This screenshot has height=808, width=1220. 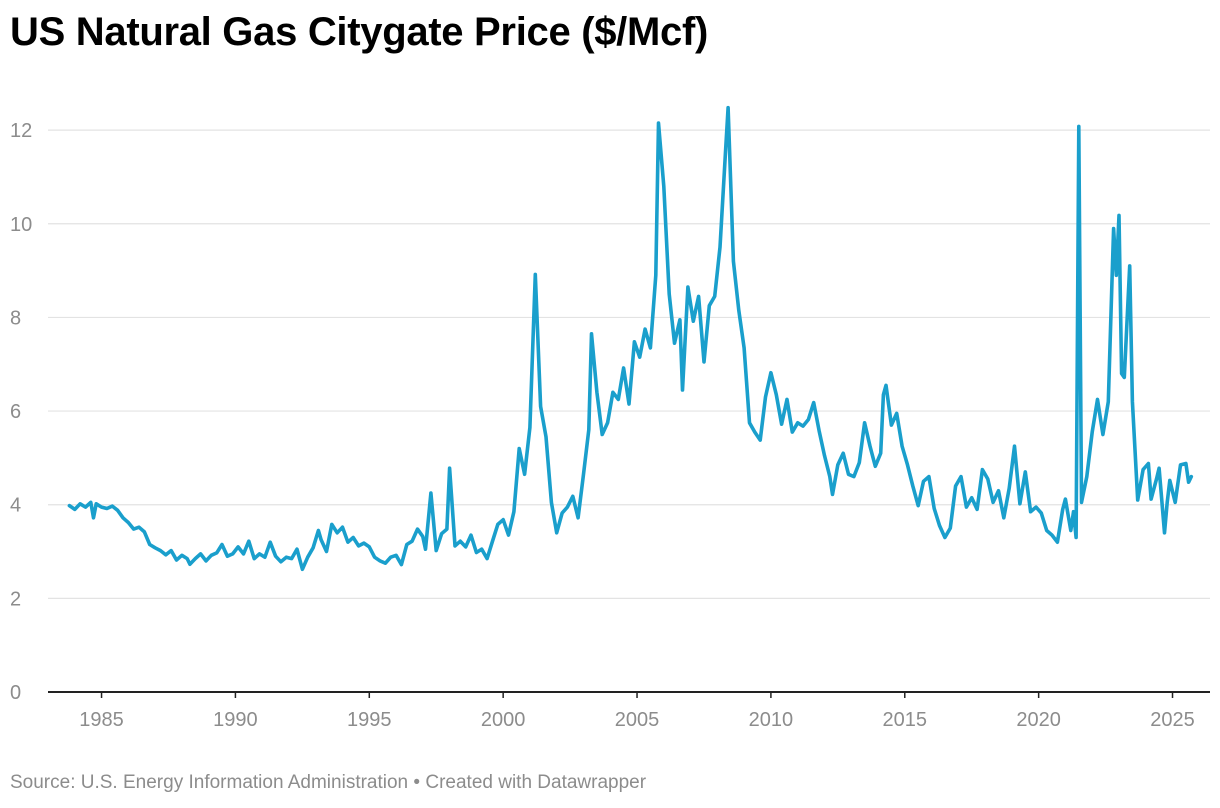 I want to click on y-axis-tick-labels: 0 2 4 6 8 10 12, so click(x=21, y=412).